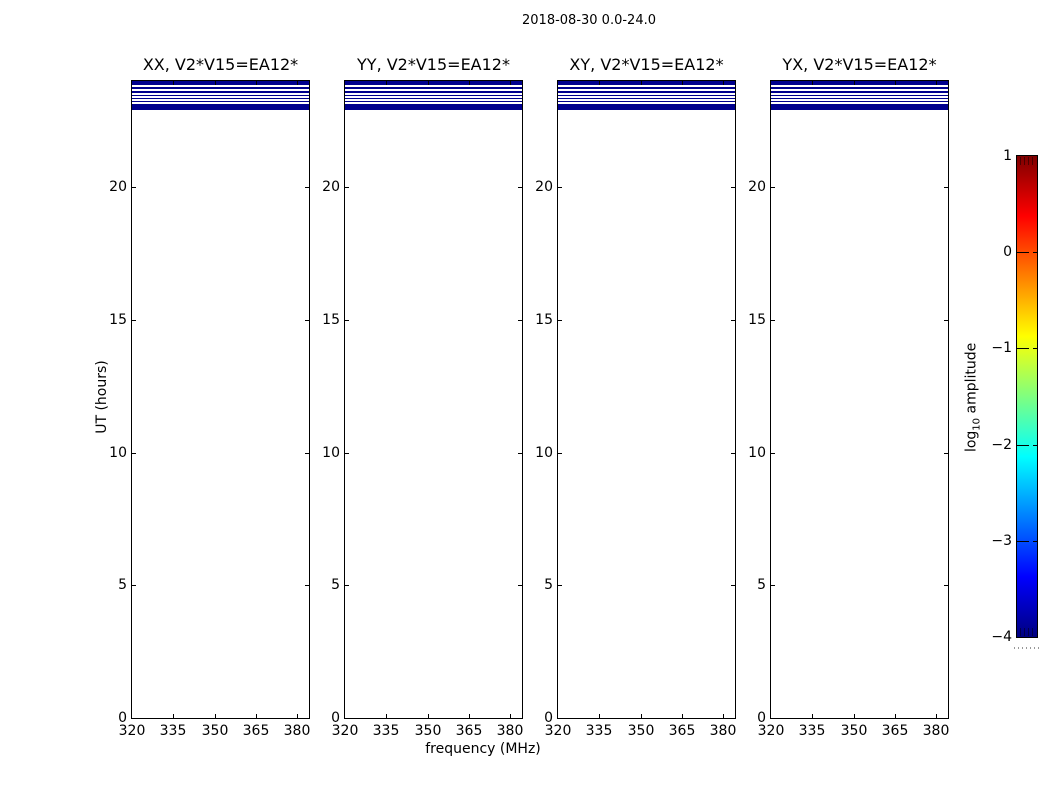 Image resolution: width=1050 pixels, height=800 pixels. I want to click on colorbar-label: log10 amplitude, so click(973, 397).